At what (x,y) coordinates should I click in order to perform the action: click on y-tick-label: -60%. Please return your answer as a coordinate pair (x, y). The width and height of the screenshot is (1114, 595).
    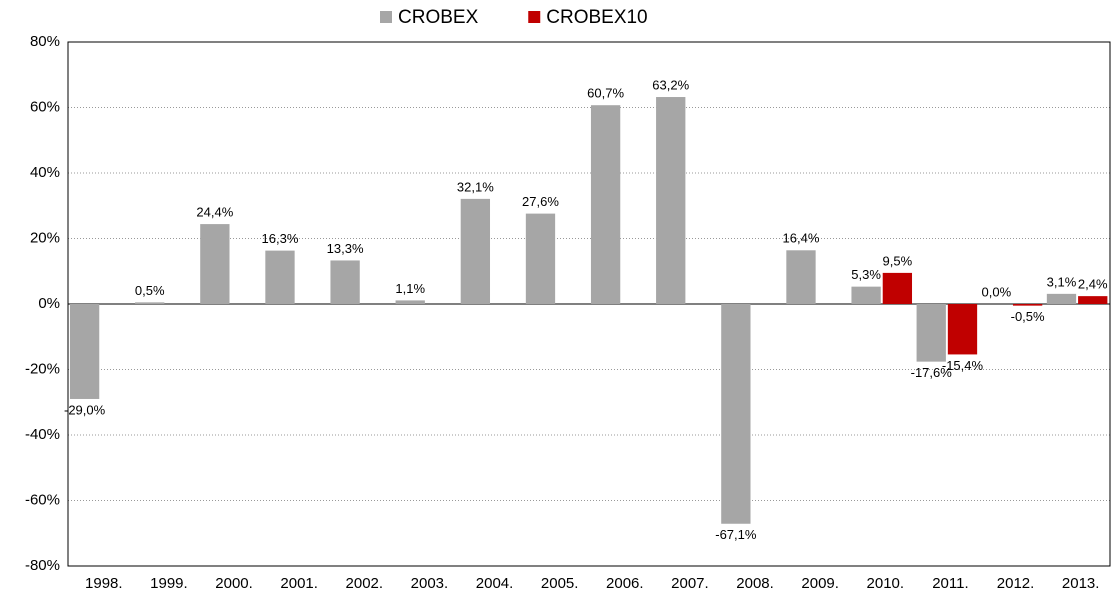
    Looking at the image, I should click on (42, 499).